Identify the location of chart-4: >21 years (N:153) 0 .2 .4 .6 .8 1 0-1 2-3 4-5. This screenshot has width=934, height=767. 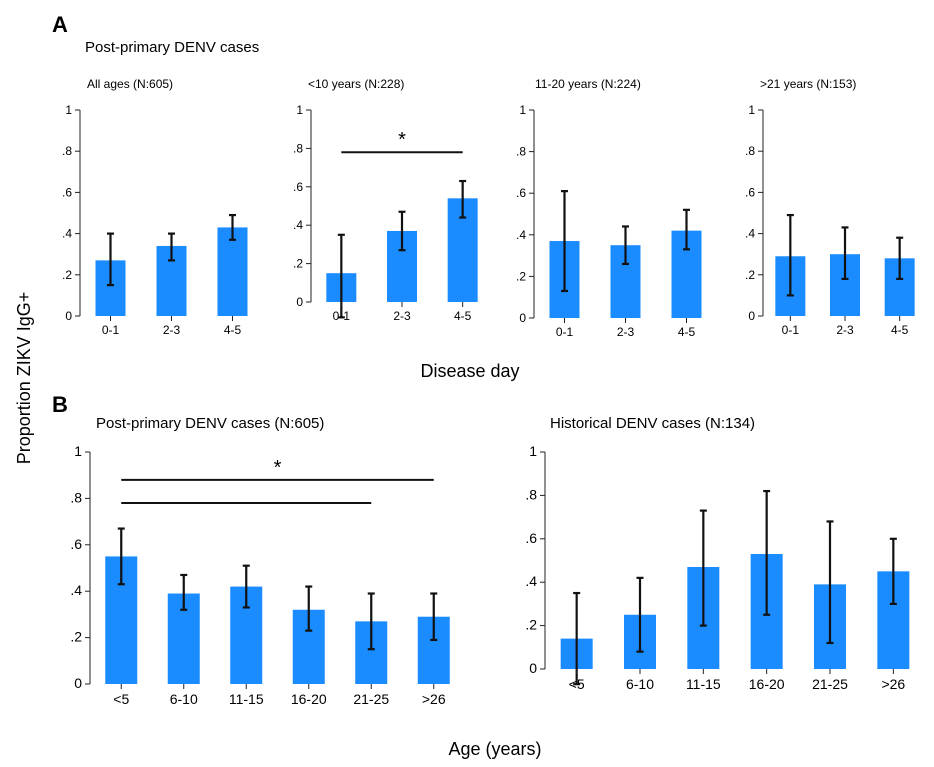
(830, 207).